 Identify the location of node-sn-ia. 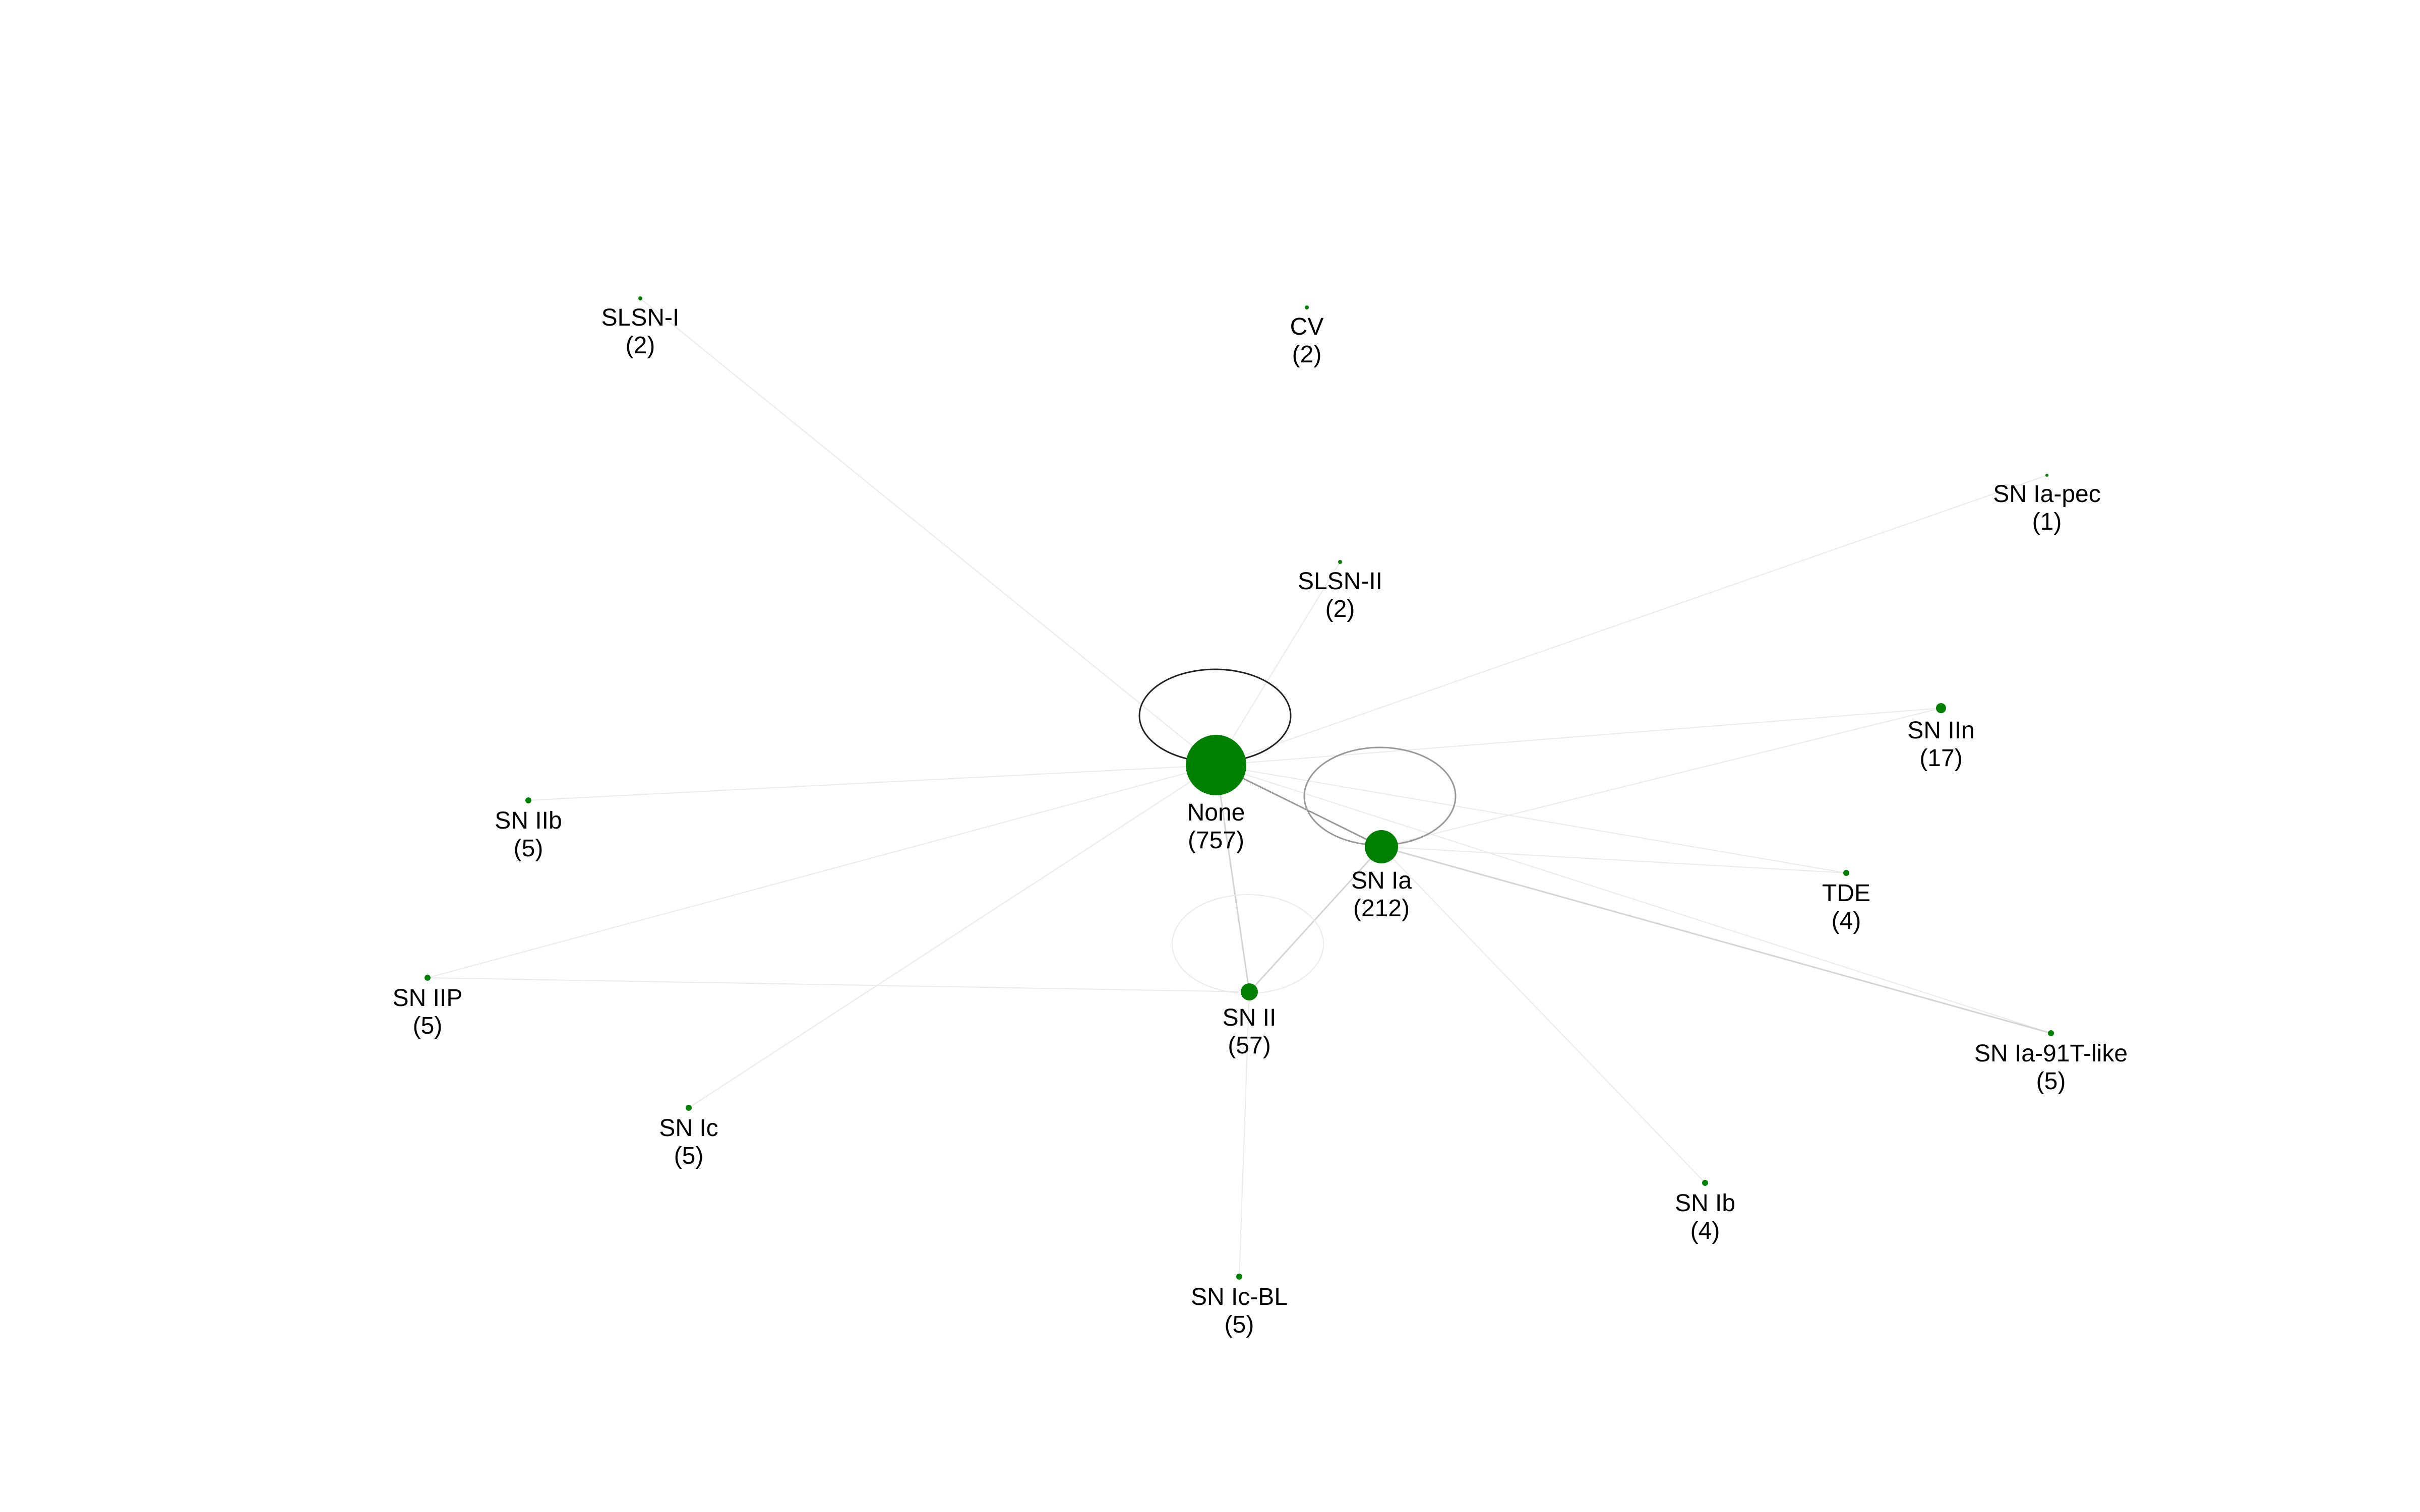
(1381, 846).